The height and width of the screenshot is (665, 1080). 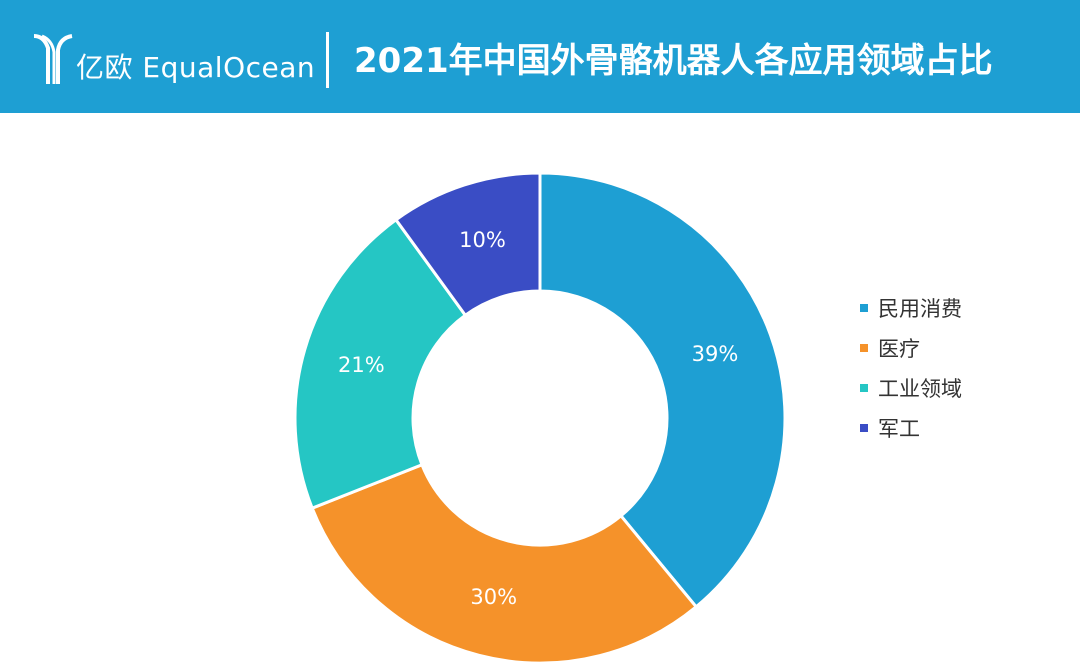 What do you see at coordinates (673, 61) in the screenshot?
I see `page-title: 2021年中国外骨骼机器人各应用领域占比` at bounding box center [673, 61].